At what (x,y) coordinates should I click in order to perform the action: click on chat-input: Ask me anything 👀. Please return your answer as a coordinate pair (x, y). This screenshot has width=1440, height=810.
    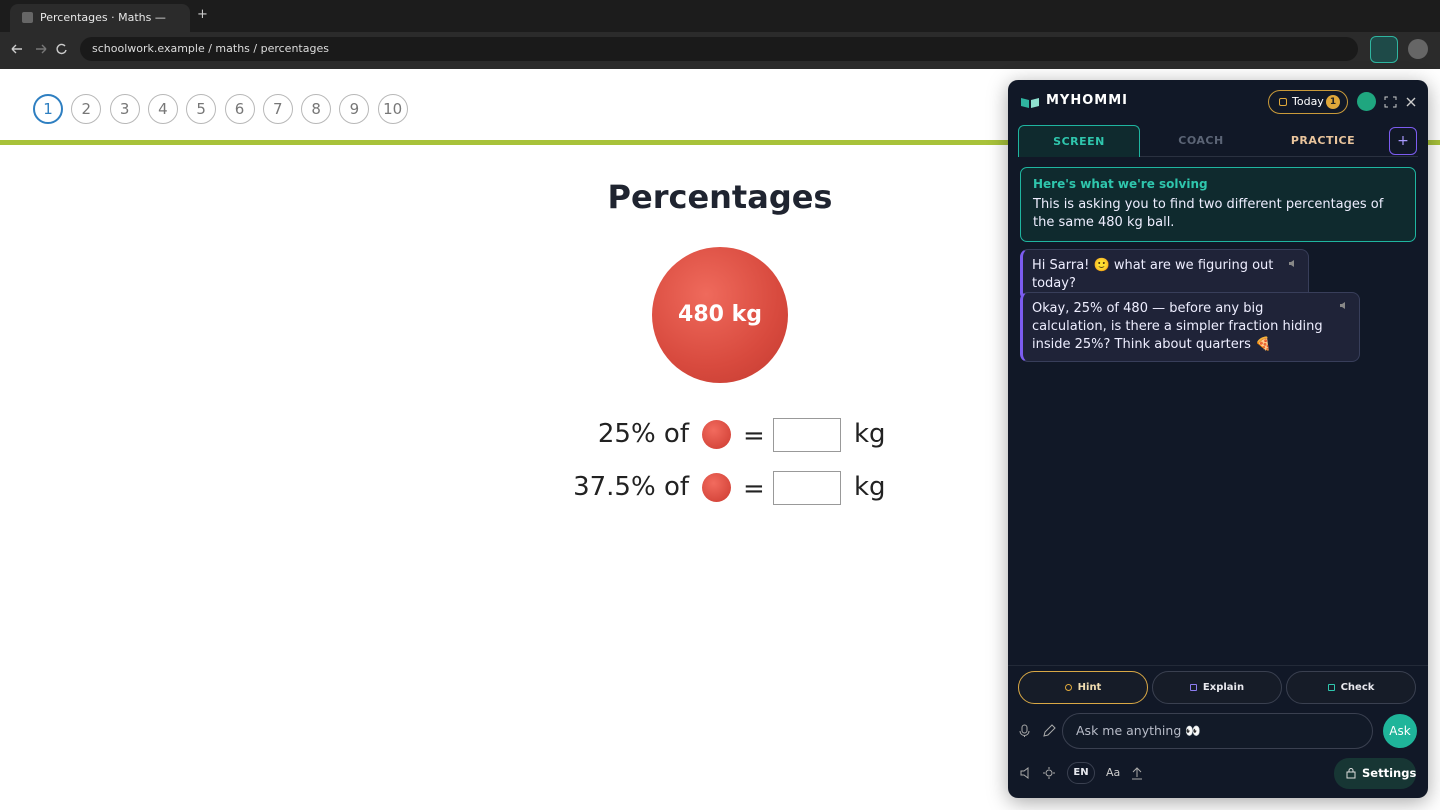
    Looking at the image, I should click on (1217, 731).